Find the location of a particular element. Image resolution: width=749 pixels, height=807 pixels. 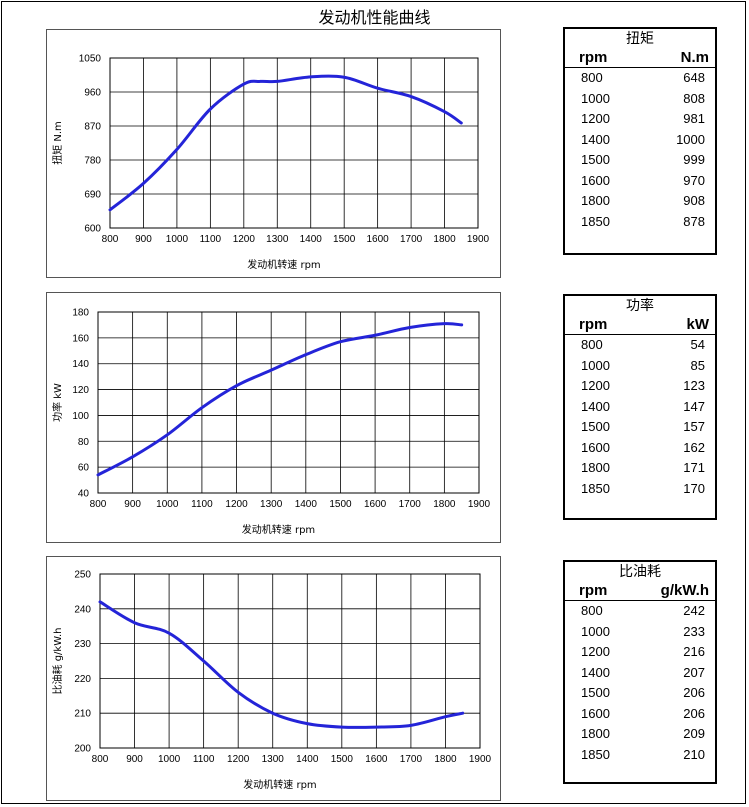

table-row: 1850 878 is located at coordinates (640, 222).